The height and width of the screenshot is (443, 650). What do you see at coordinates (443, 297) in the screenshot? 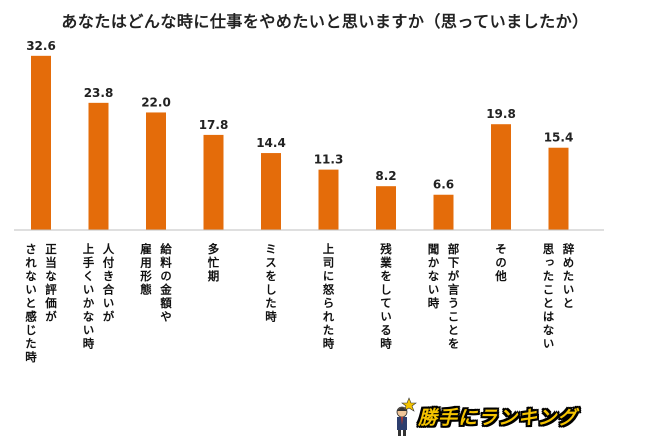
I see `category-label-7: 部下が言うことを 聞かない時` at bounding box center [443, 297].